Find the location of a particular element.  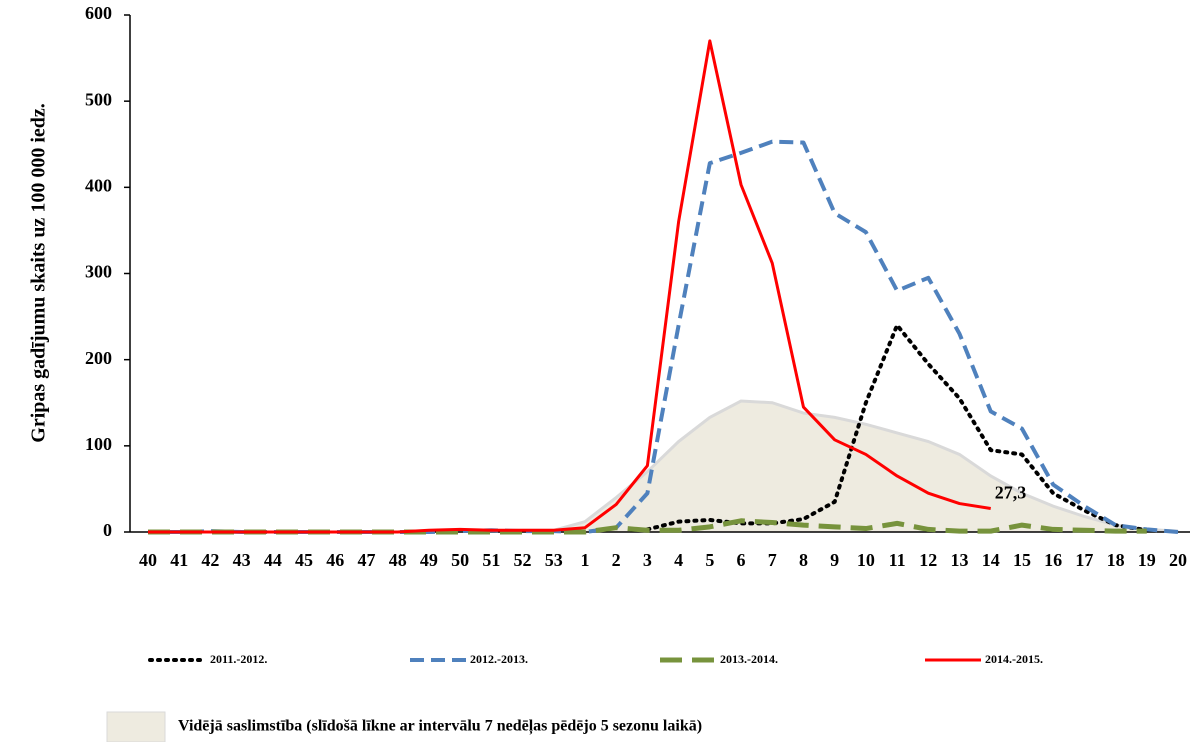

y-axis-label: Gripas gadījumu skaits uz 100 000 iedz. is located at coordinates (39, 272).